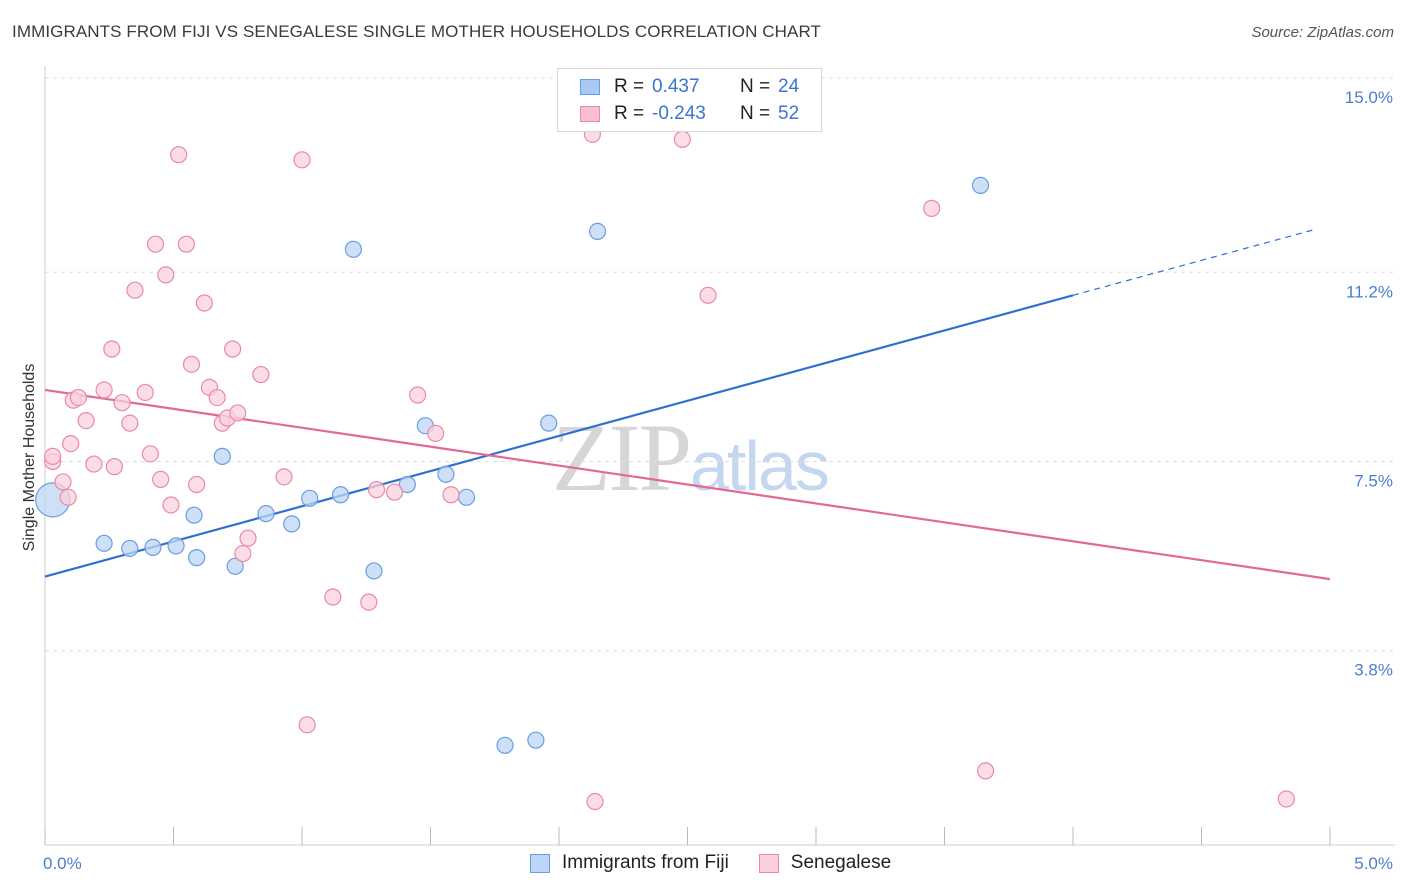  I want to click on x-tick-label: 0.0%, so click(62, 863).